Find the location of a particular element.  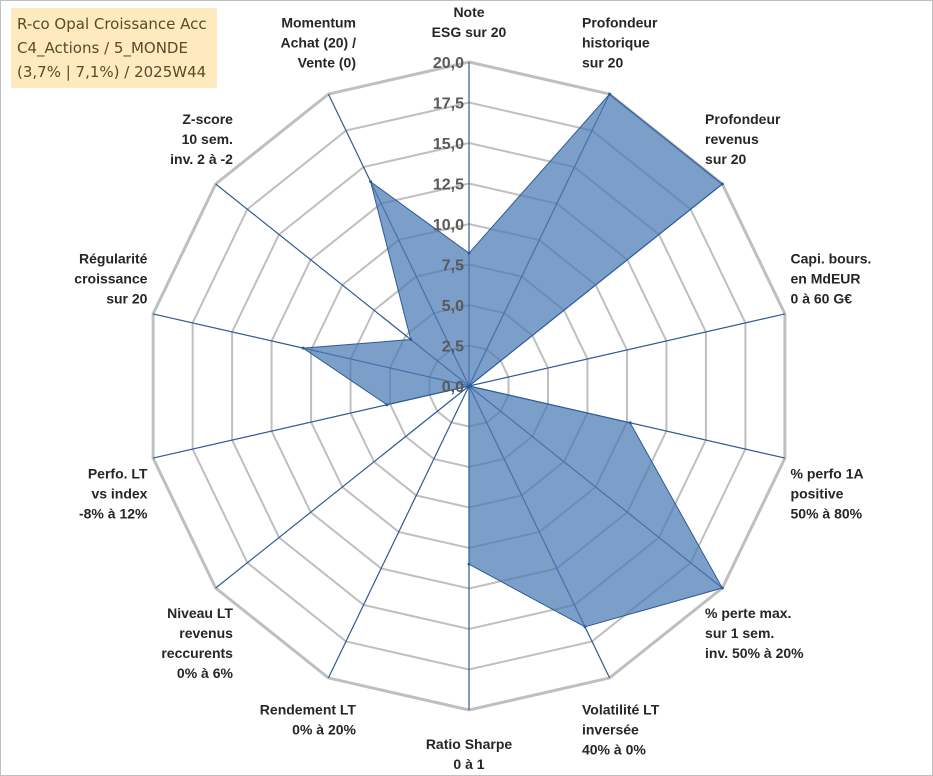

axis-label-8-line-1: 0% à 20% is located at coordinates (324, 730).